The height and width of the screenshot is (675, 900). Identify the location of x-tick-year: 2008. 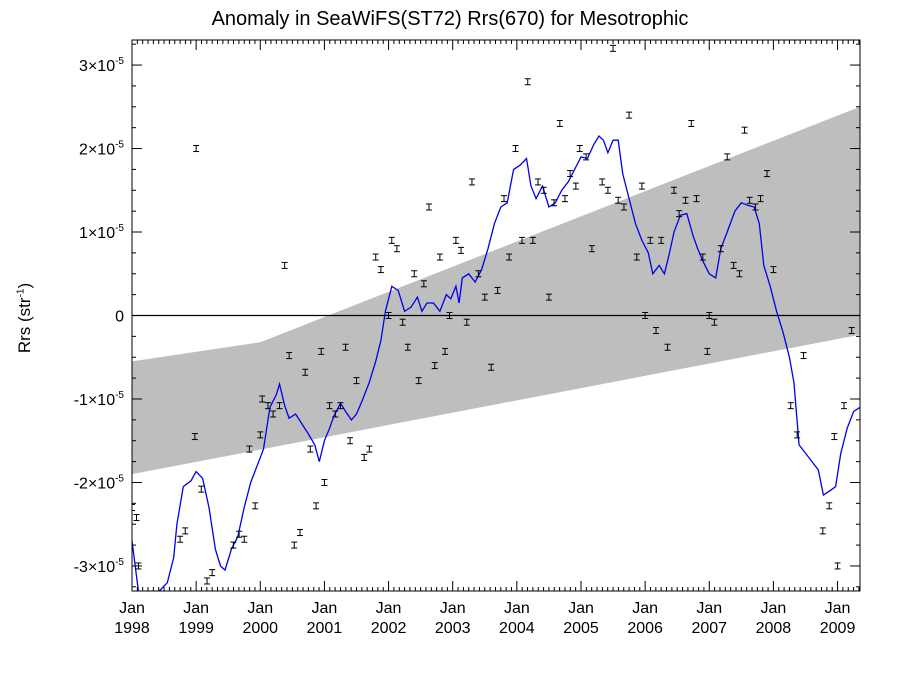
(774, 628).